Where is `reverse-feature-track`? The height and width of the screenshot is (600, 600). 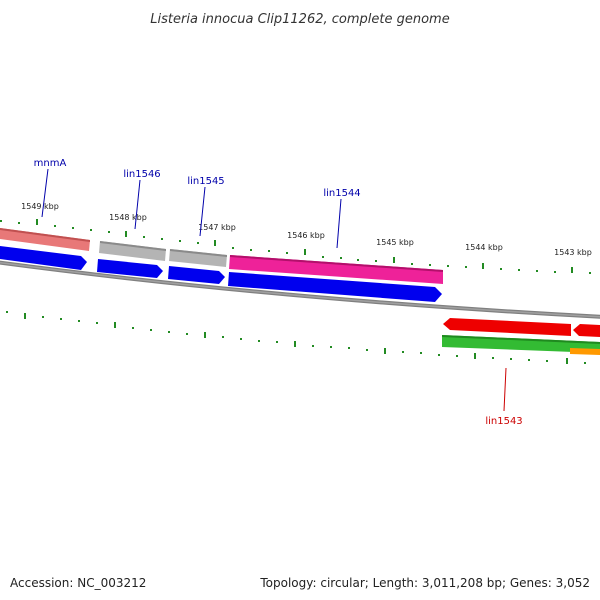 reverse-feature-track is located at coordinates (521, 336).